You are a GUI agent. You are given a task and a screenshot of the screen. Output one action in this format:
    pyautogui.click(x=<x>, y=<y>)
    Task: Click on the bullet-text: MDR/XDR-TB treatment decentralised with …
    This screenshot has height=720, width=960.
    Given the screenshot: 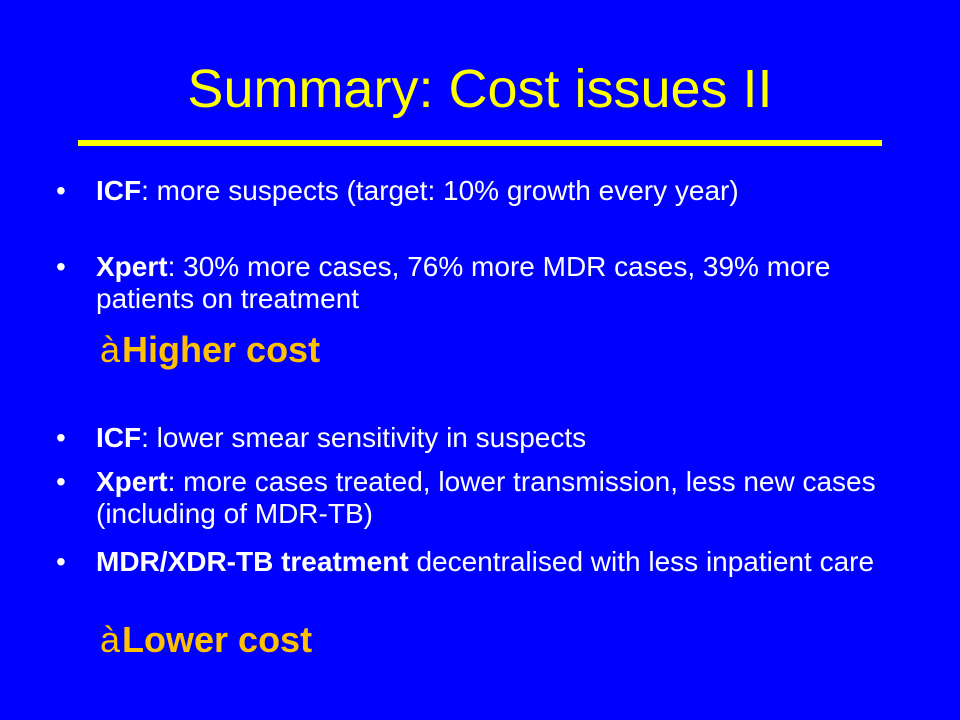 What is the action you would take?
    pyautogui.click(x=486, y=562)
    